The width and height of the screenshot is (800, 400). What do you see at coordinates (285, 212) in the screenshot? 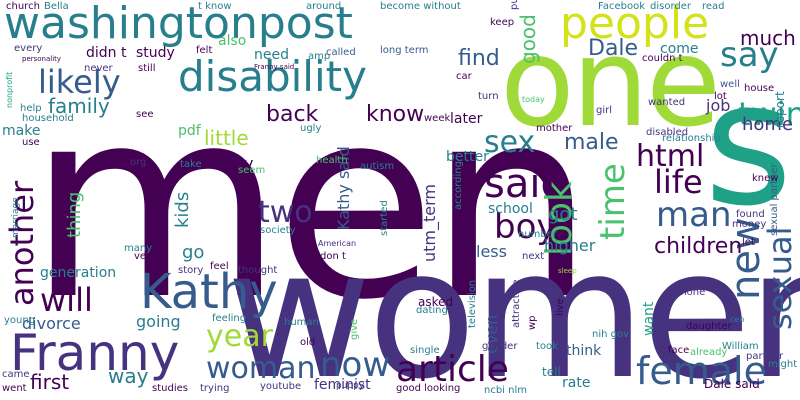
I see `word-two: two` at bounding box center [285, 212].